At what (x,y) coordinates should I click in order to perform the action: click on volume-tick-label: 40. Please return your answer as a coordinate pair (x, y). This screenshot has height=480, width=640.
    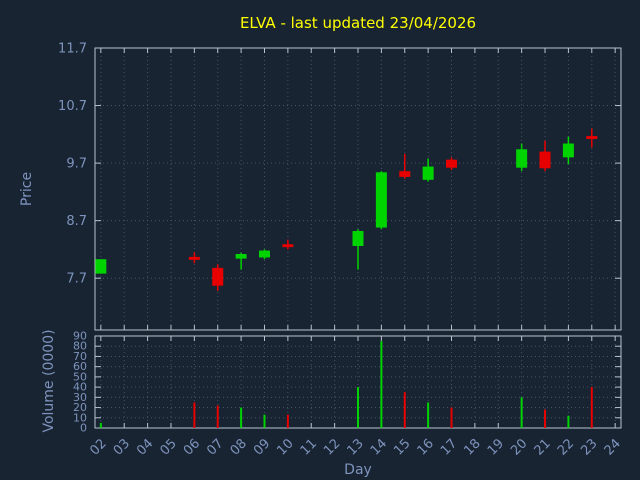
    Looking at the image, I should click on (80, 387).